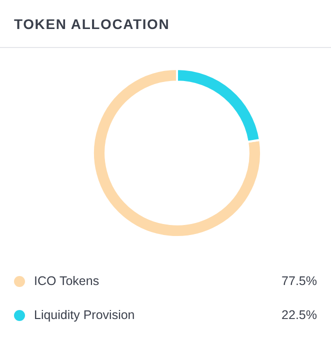  I want to click on chart-title: TOKEN ALLOCATION, so click(92, 24).